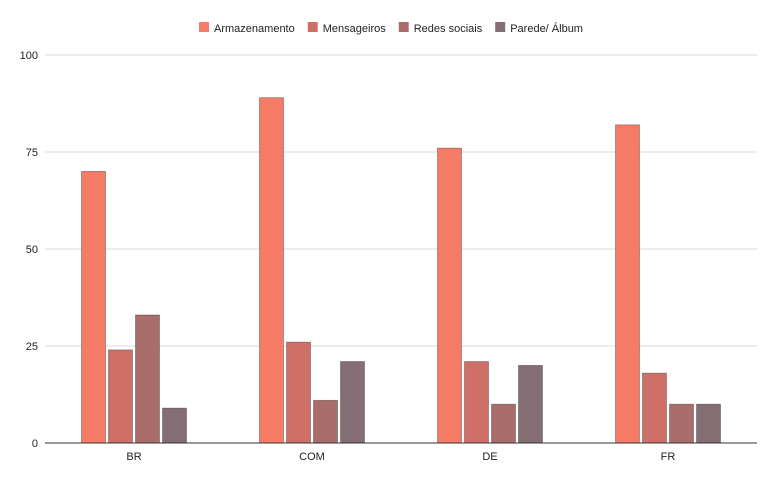 Image resolution: width=782 pixels, height=488 pixels. What do you see at coordinates (400, 457) in the screenshot?
I see `x-axis-ticks: BR COM DE FR` at bounding box center [400, 457].